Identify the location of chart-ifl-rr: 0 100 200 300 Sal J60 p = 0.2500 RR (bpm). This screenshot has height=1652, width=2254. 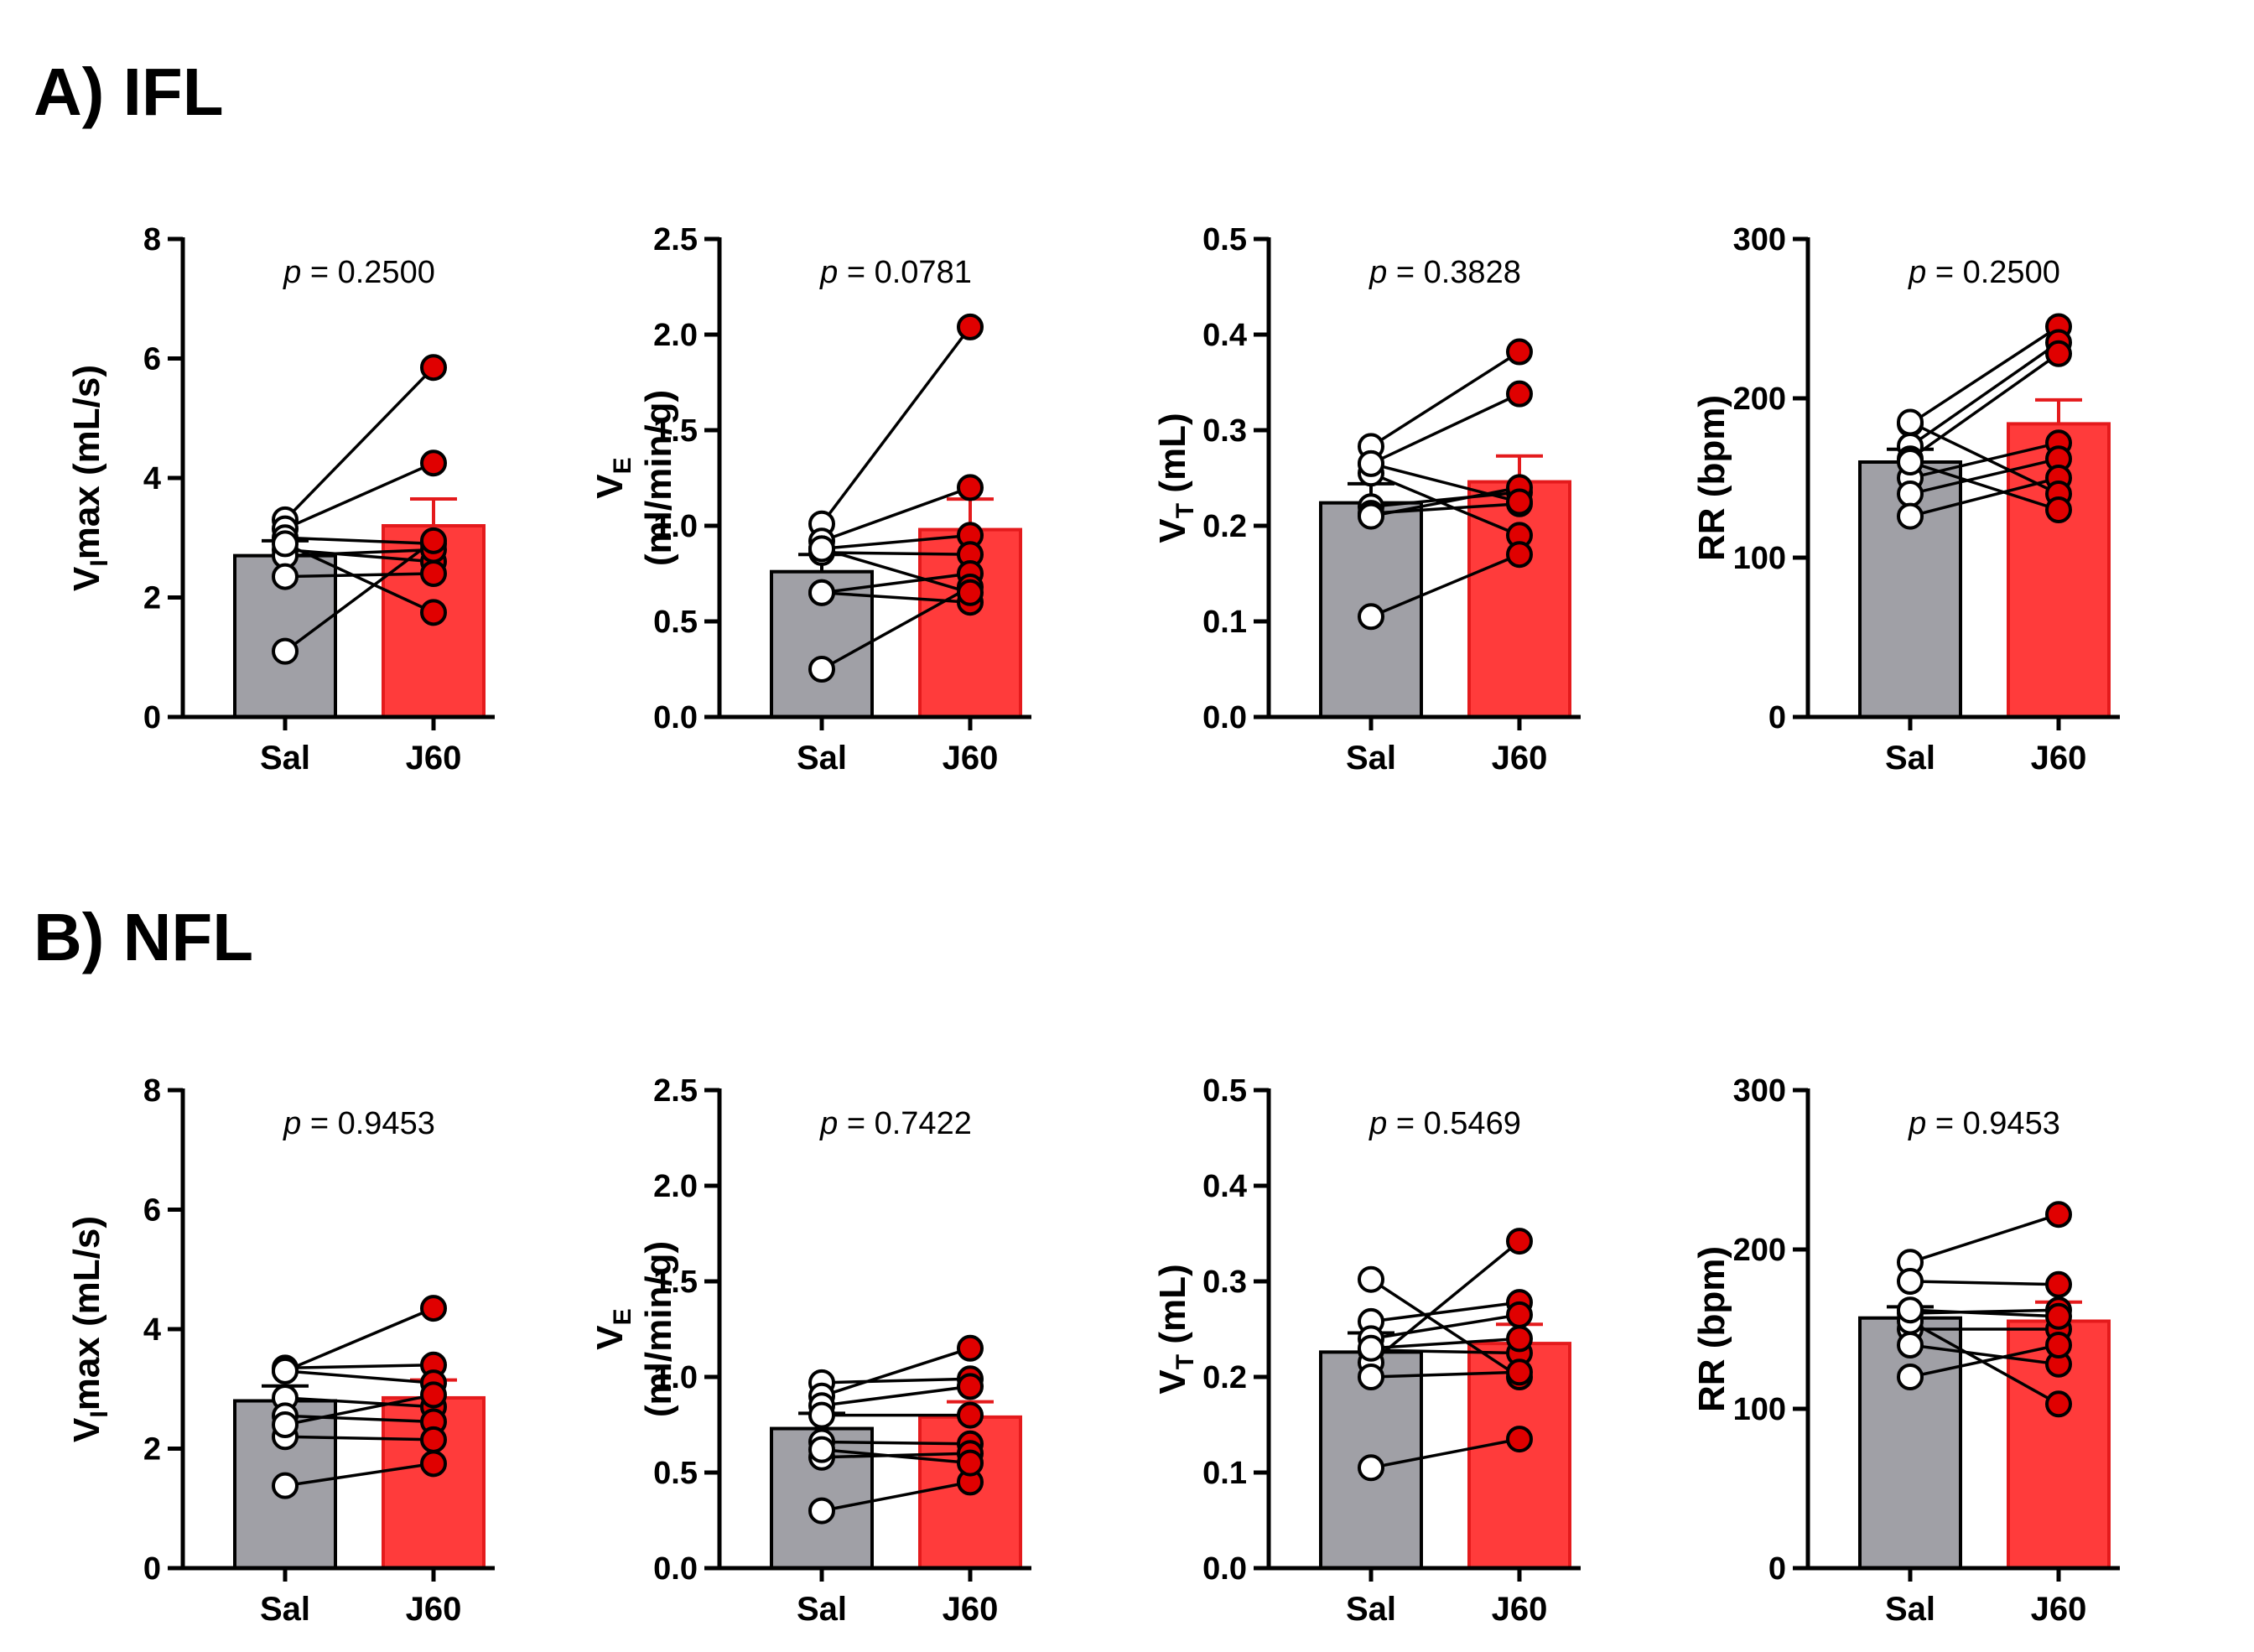
(1905, 499).